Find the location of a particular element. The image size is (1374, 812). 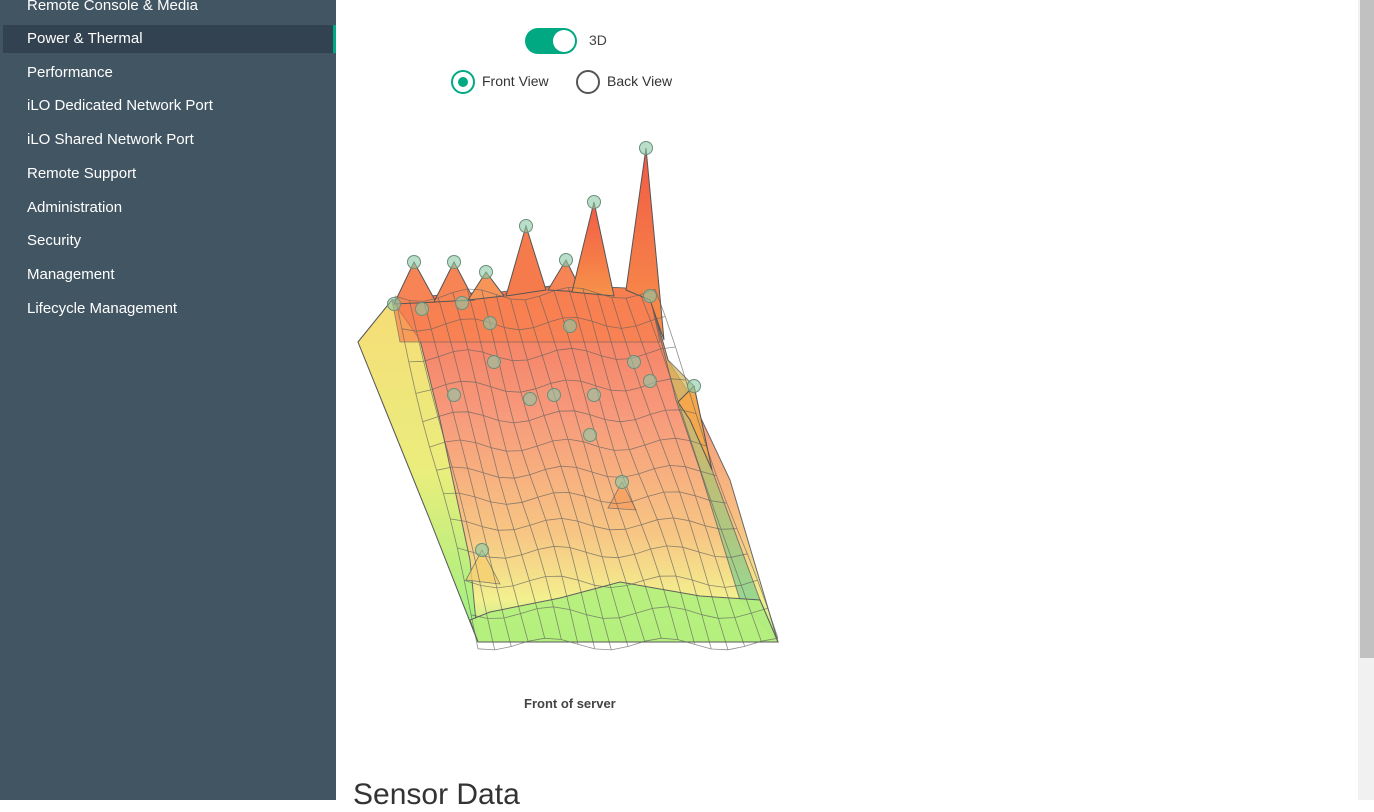

sidebar-item-ilo-shared-network-port: iLO Shared Network Port is located at coordinates (110, 139).